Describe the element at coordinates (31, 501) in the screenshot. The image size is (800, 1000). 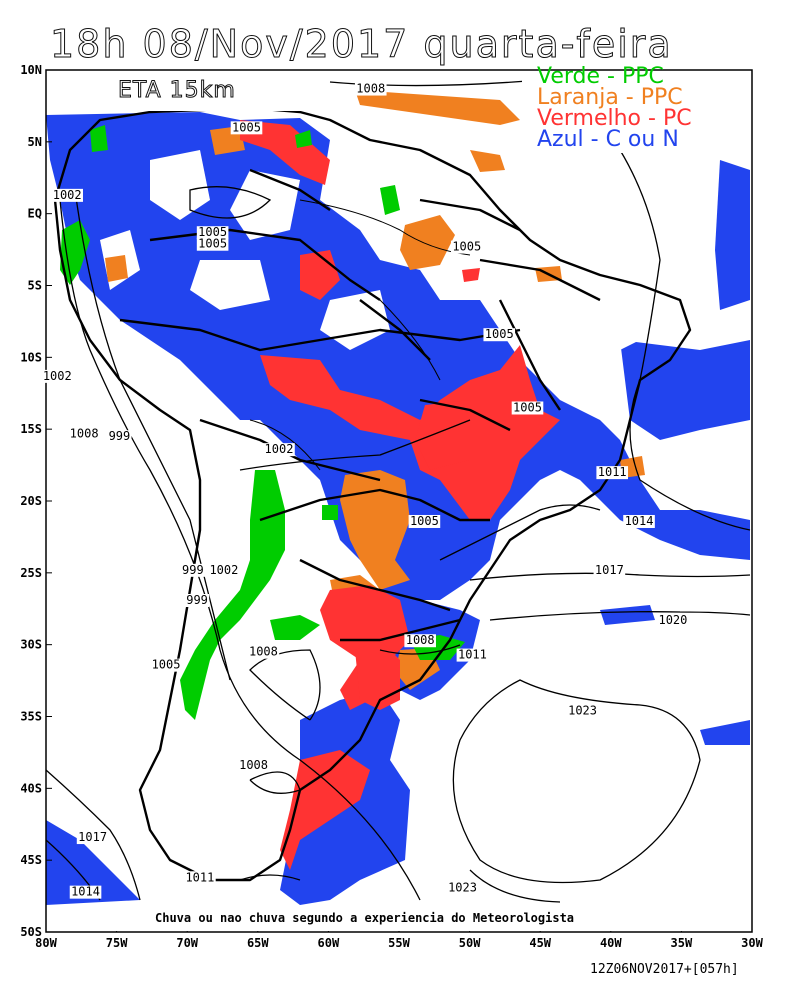
I see `lat-tick-label: 20S` at that location.